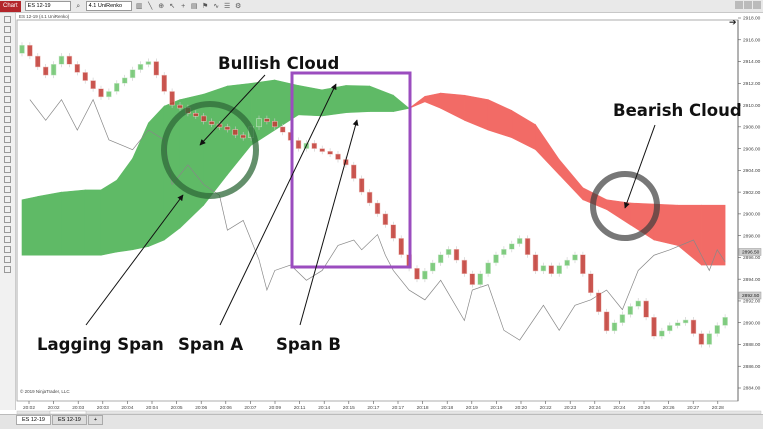 The image size is (763, 429). I want to click on x-tick-label: 20:22, so click(546, 408).